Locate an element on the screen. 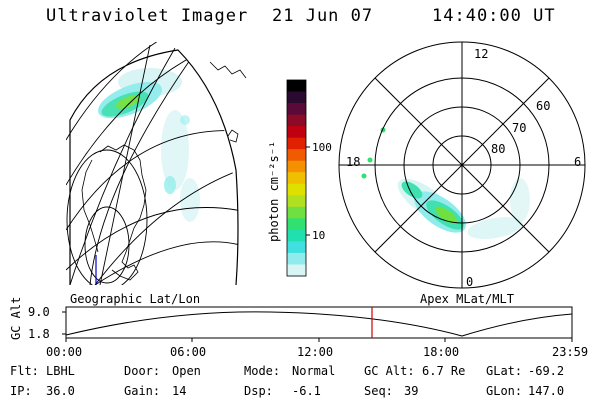  door-value: Open is located at coordinates (186, 371).